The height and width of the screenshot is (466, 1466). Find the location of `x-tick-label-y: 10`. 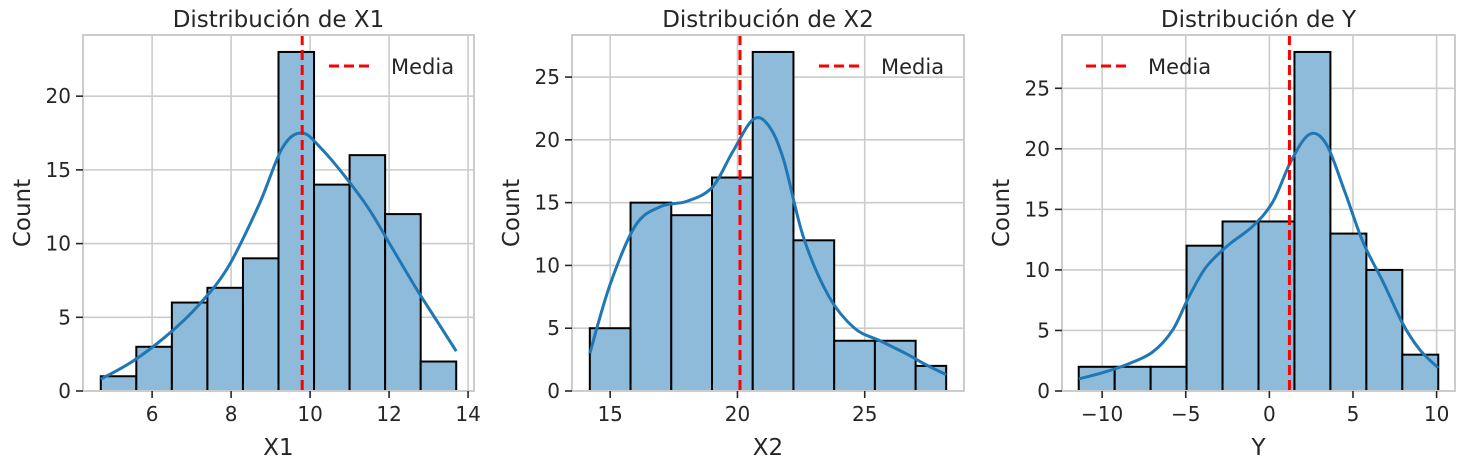

x-tick-label-y: 10 is located at coordinates (1436, 414).